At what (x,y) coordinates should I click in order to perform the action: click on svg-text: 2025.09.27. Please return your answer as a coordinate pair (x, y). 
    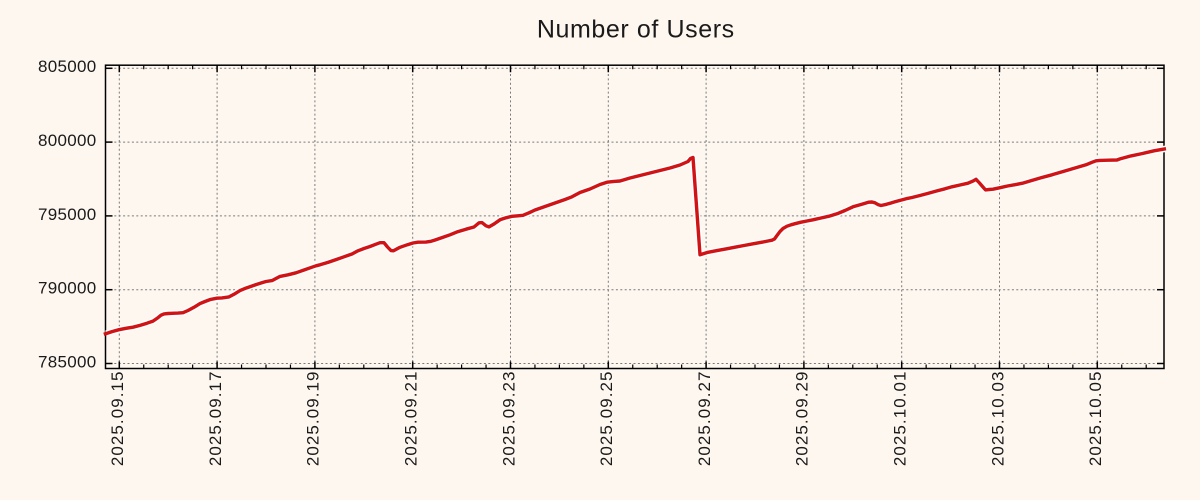
    Looking at the image, I should click on (704, 419).